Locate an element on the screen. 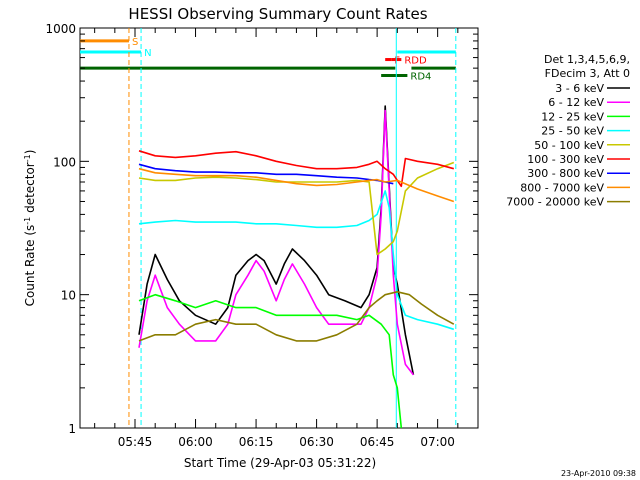  x-tick-label: 06:15 is located at coordinates (256, 442).